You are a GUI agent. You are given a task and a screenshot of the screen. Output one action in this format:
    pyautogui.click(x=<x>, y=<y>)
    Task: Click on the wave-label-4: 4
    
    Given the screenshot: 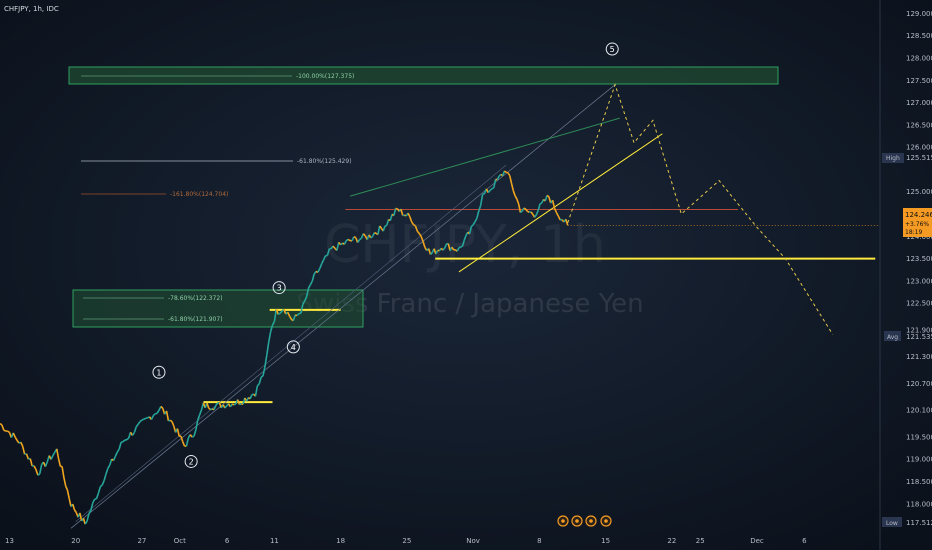 What is the action you would take?
    pyautogui.click(x=293, y=347)
    